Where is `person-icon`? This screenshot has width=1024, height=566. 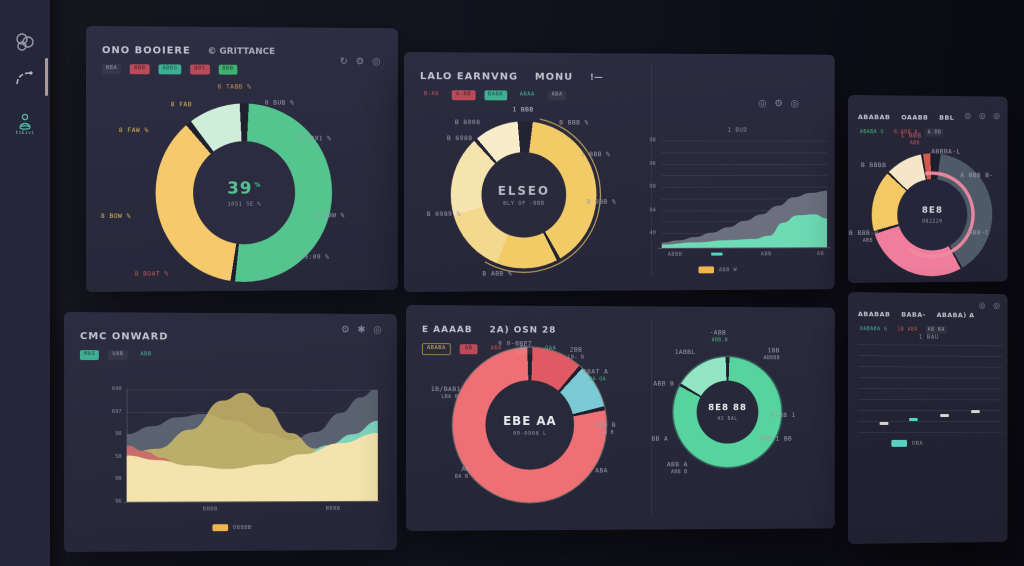 person-icon is located at coordinates (25, 122).